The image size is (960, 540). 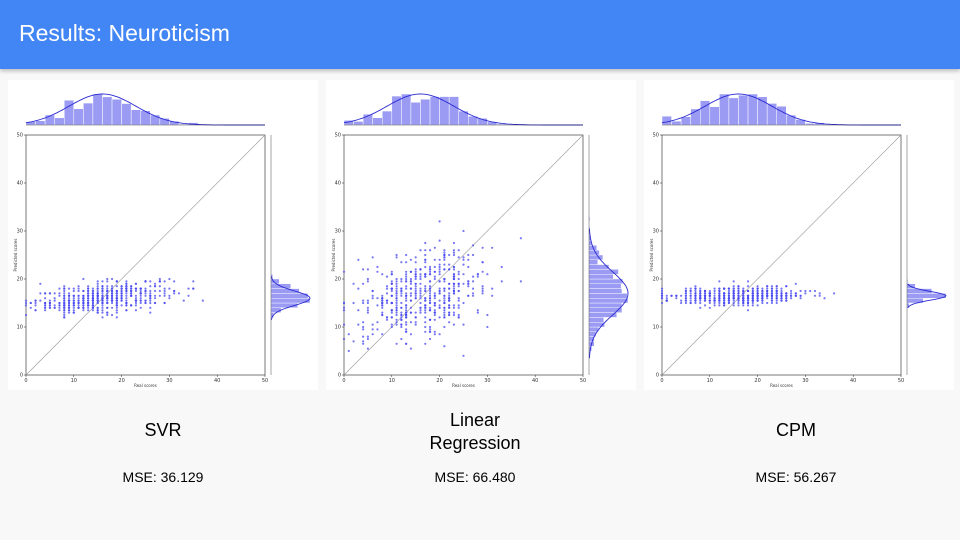 I want to click on y-tick-label: 0, so click(x=657, y=376).